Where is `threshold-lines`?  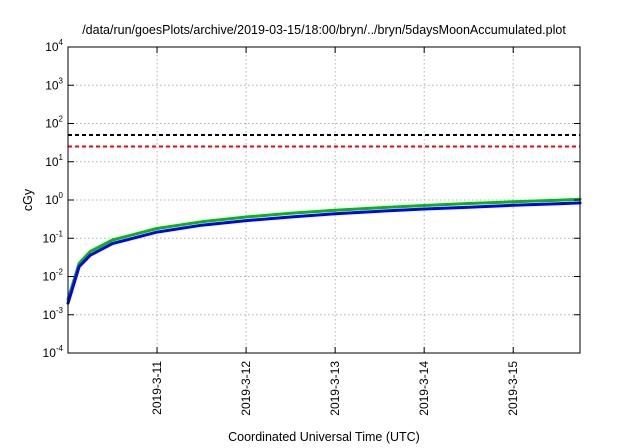 threshold-lines is located at coordinates (324, 141).